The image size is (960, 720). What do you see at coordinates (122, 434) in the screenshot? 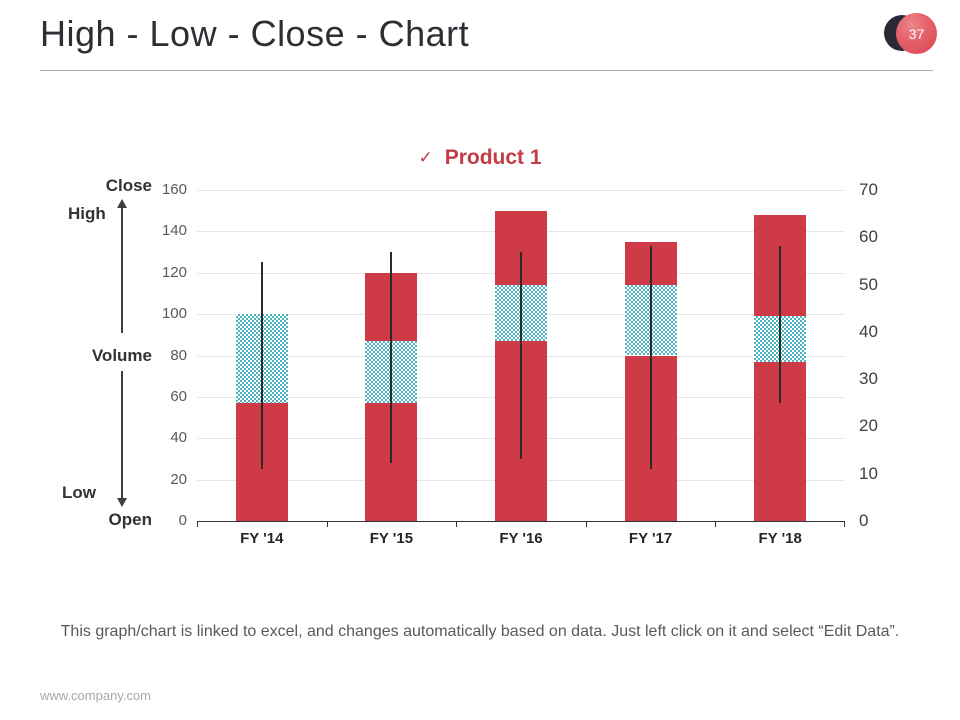
I see `arrow-line-lower` at bounding box center [122, 434].